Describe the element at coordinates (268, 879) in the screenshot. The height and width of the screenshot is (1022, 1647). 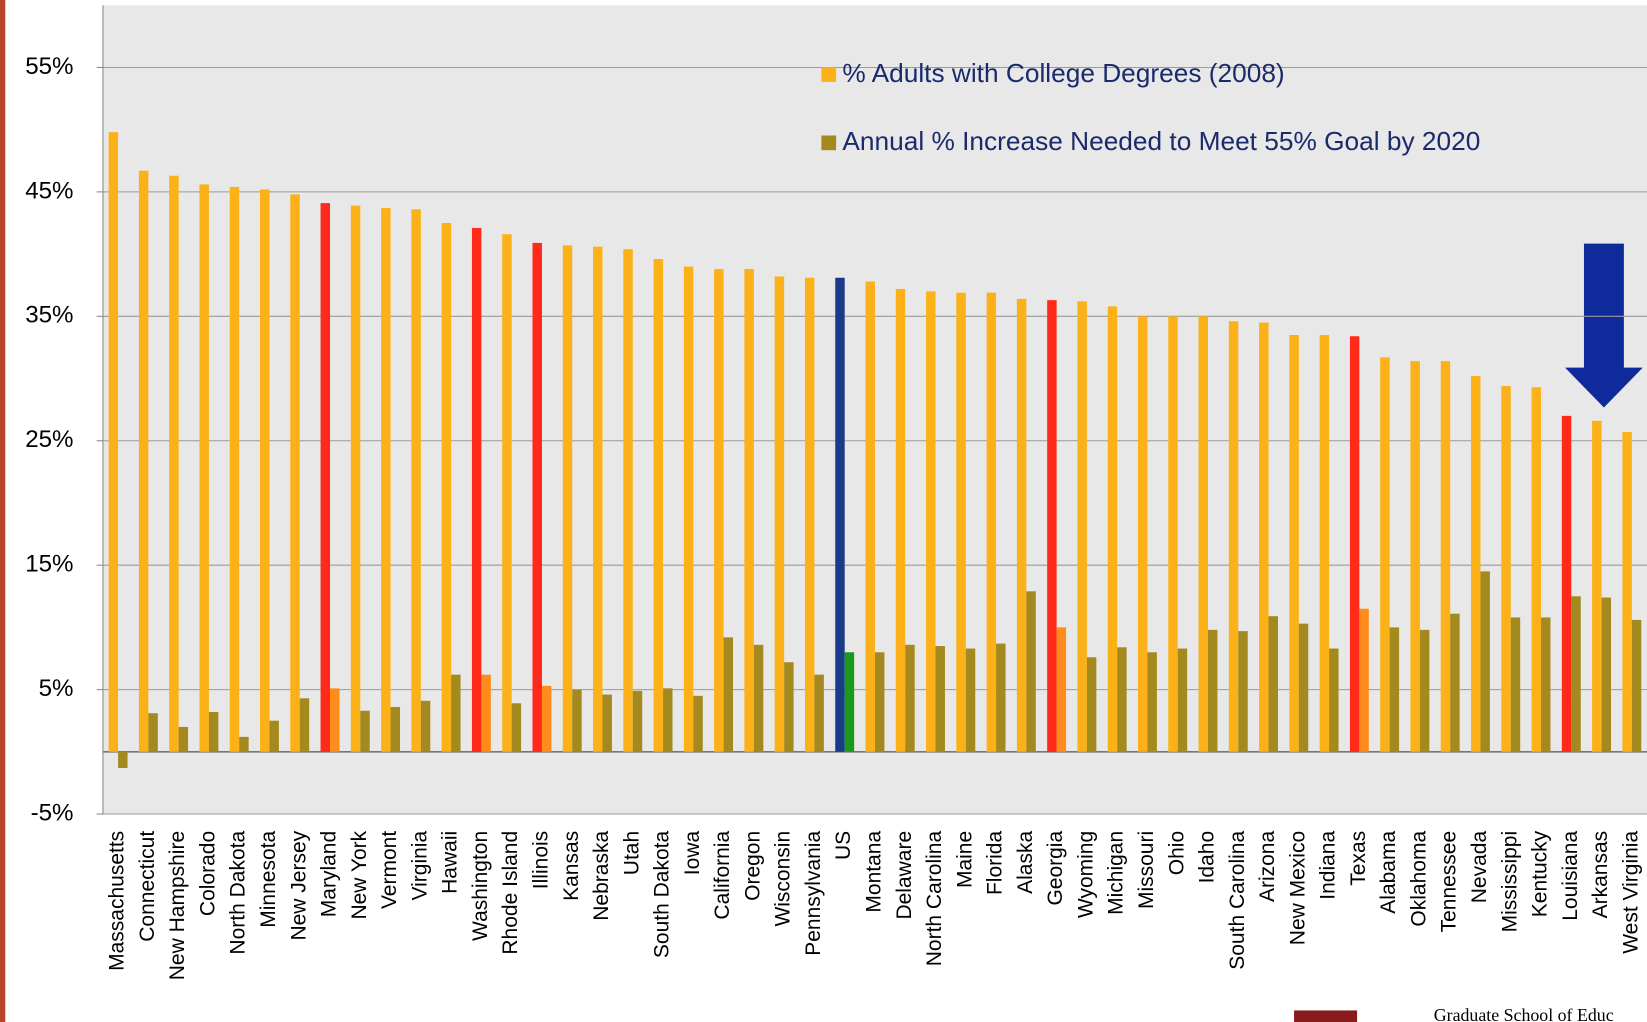
I see `x-tick-label: Minnesota` at that location.